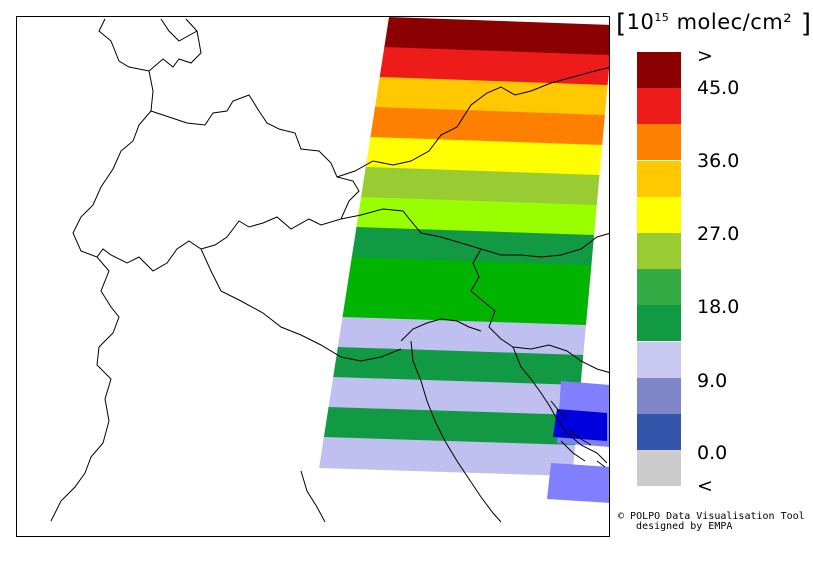 The height and width of the screenshot is (566, 813). What do you see at coordinates (675, 526) in the screenshot?
I see `credit-line-2: designed by EMPA` at bounding box center [675, 526].